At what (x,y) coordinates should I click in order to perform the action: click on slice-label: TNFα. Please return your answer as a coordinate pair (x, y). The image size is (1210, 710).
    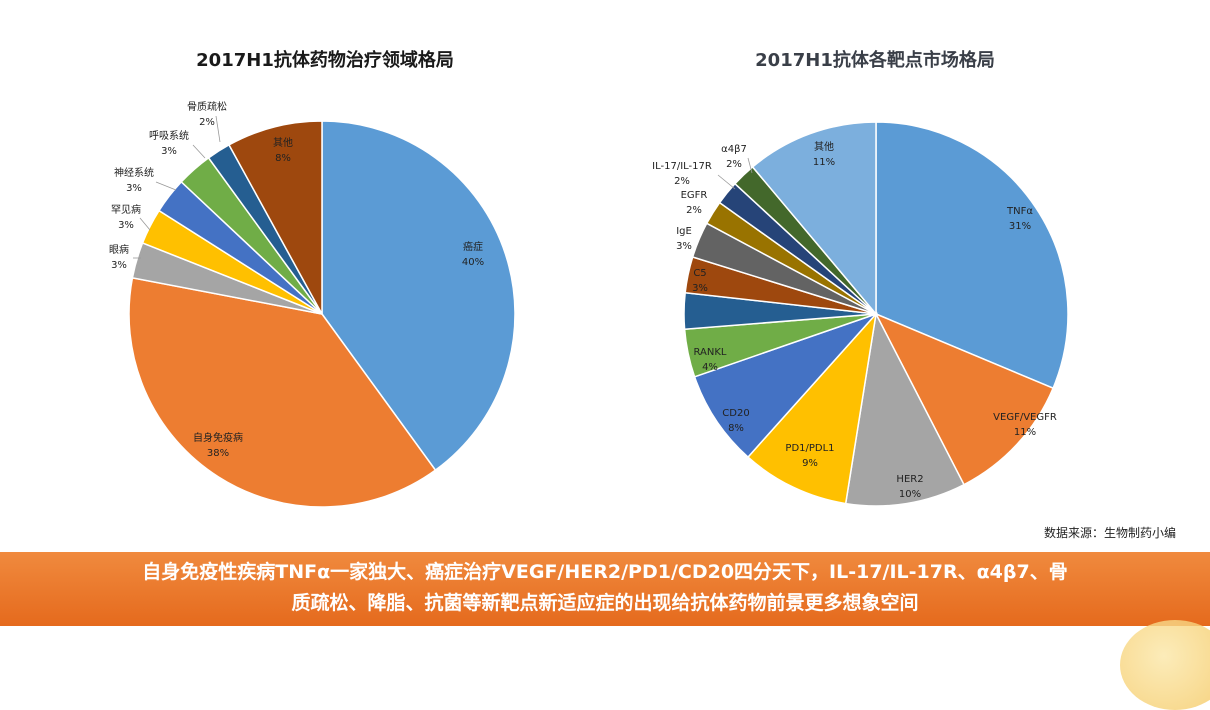
    Looking at the image, I should click on (1019, 211).